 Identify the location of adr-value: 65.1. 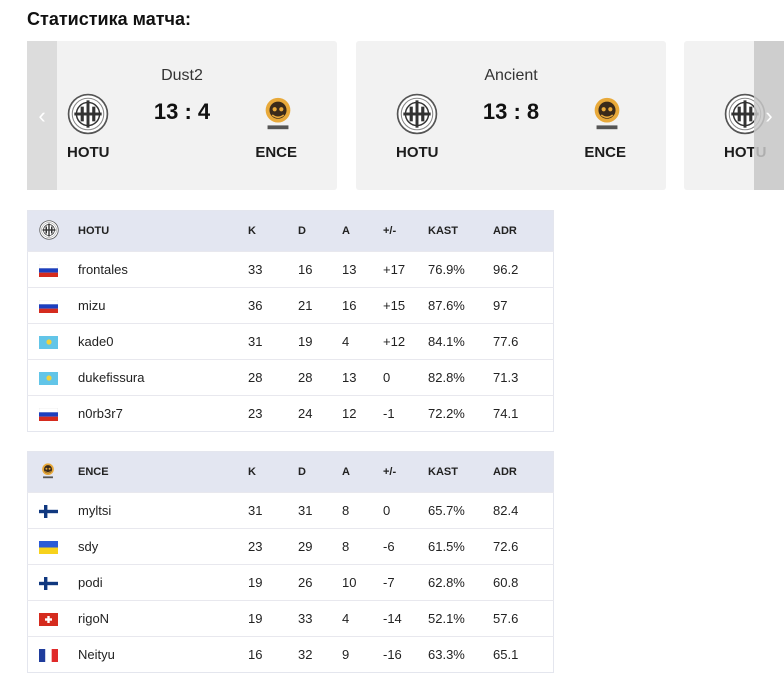
(523, 654).